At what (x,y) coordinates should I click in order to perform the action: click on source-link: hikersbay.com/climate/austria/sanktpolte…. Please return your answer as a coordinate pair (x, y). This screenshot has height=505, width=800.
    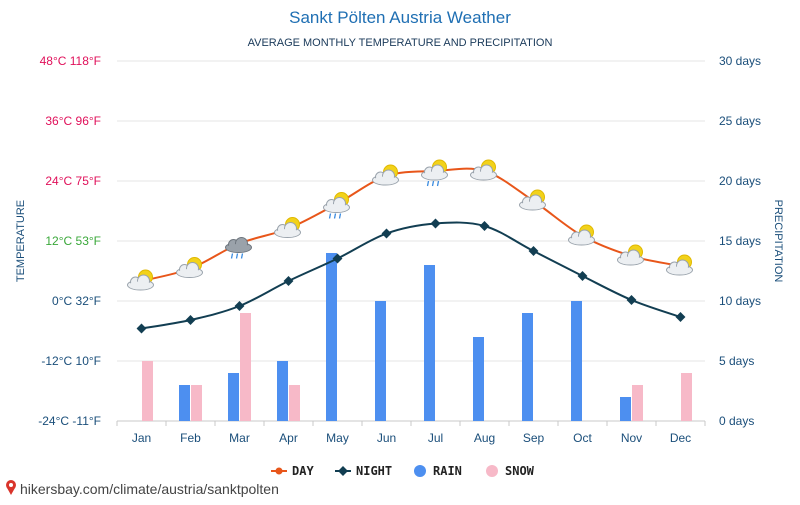
    Looking at the image, I should click on (149, 489).